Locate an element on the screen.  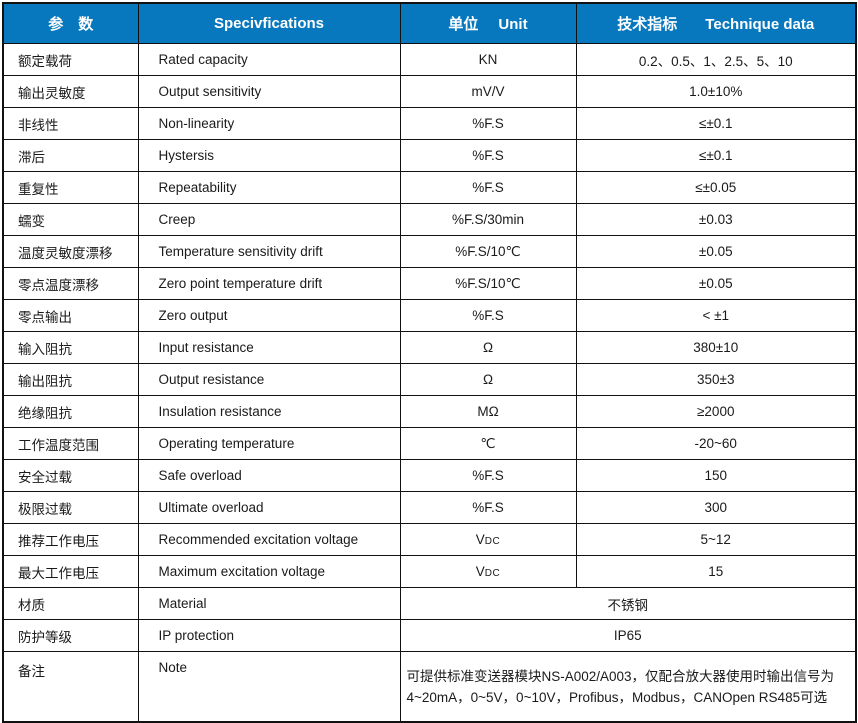
spec-cell: Maximum excitation voltage is located at coordinates (269, 571).